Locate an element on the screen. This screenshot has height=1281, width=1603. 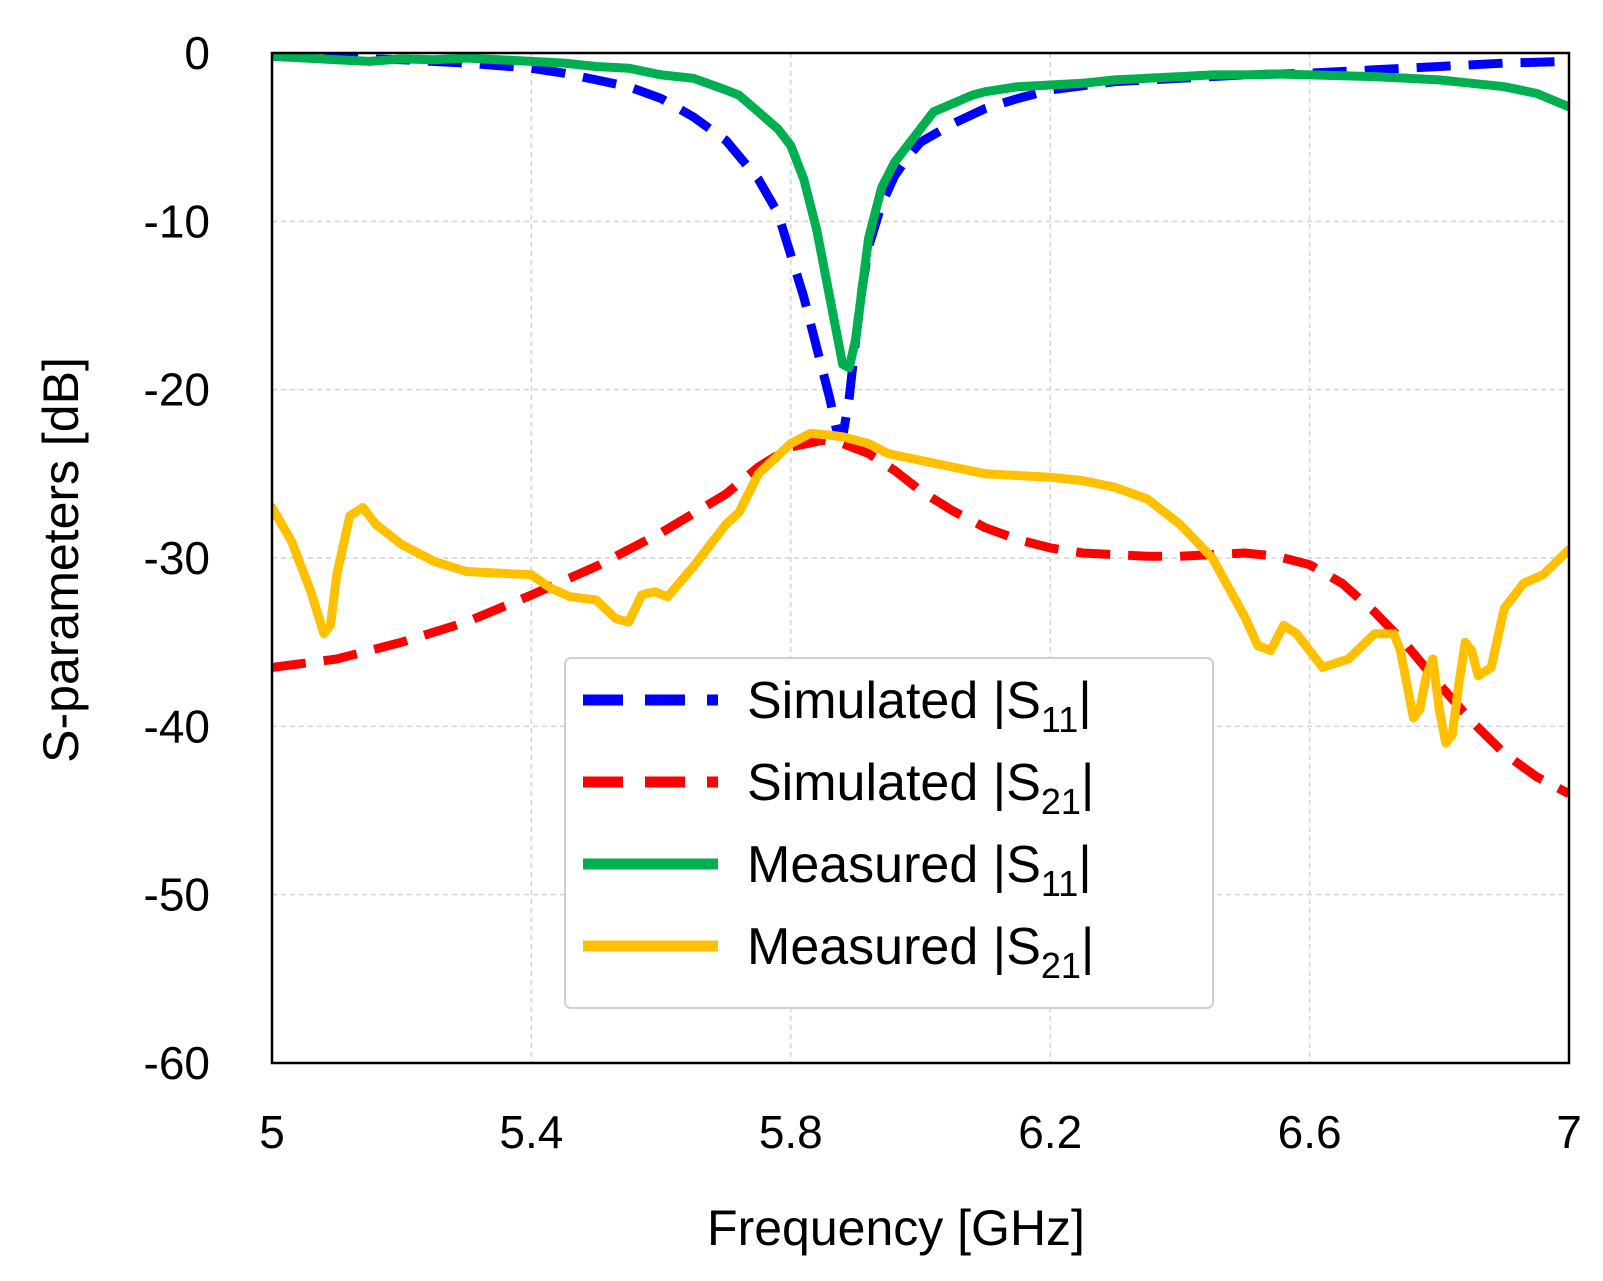
x-tick-label: 5.8 is located at coordinates (791, 1132).